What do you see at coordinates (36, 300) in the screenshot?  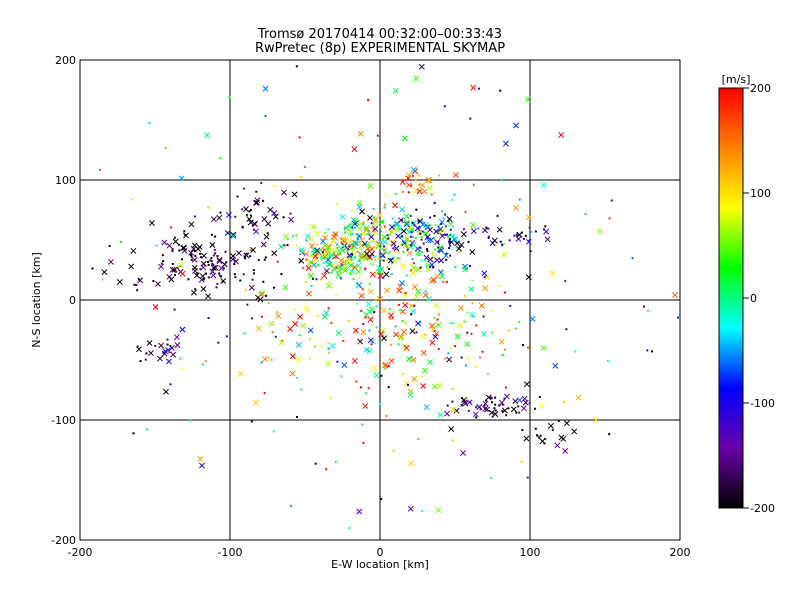 I see `y-axis-label: N-S location [km]` at bounding box center [36, 300].